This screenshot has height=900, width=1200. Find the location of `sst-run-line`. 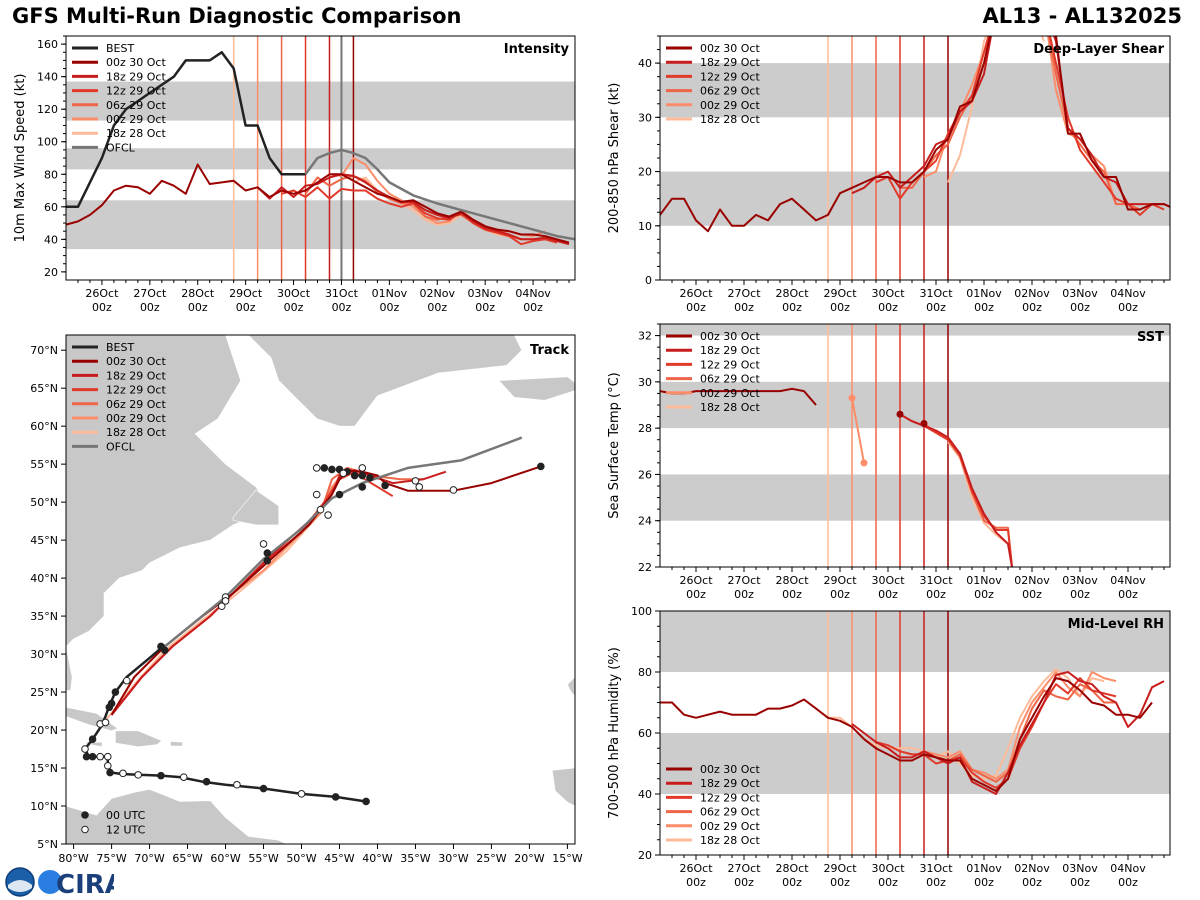

sst-run-line is located at coordinates (978, 493).